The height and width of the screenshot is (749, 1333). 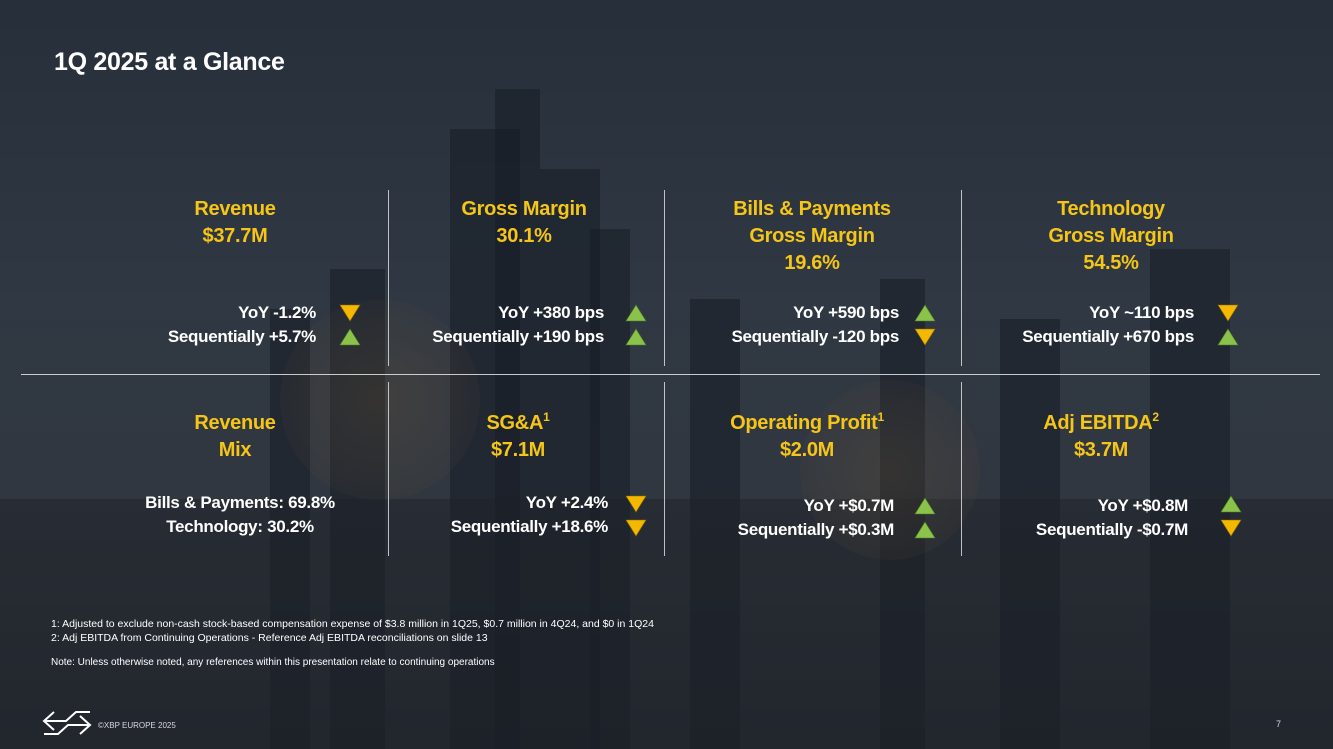 What do you see at coordinates (881, 417) in the screenshot?
I see `operating-profit-footnote-ref: 1` at bounding box center [881, 417].